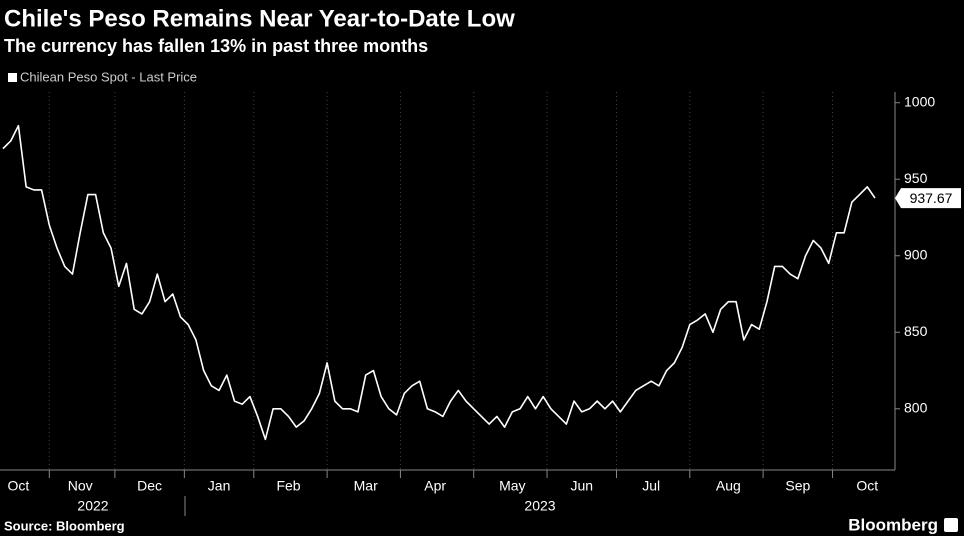  I want to click on brand: Bloomberg, so click(893, 524).